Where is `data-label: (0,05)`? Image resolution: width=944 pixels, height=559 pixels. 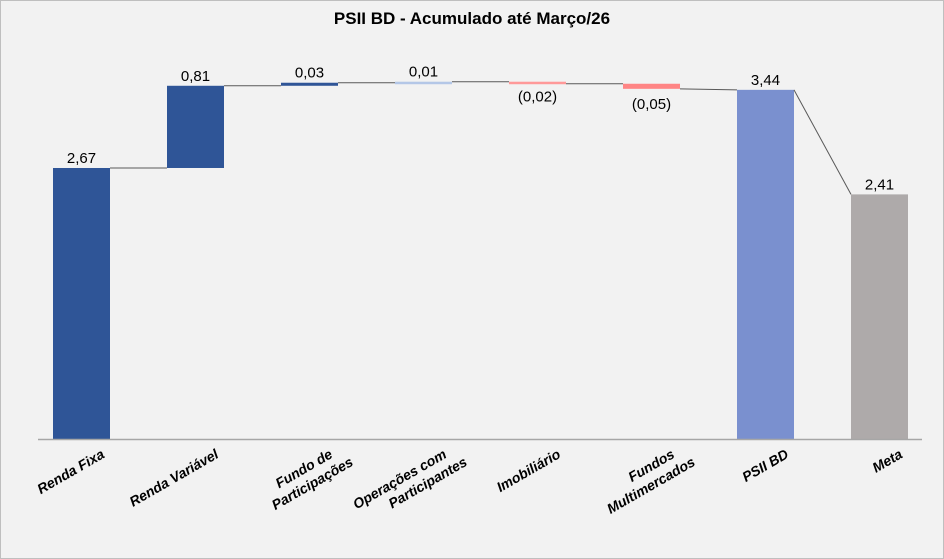 data-label: (0,05) is located at coordinates (651, 104).